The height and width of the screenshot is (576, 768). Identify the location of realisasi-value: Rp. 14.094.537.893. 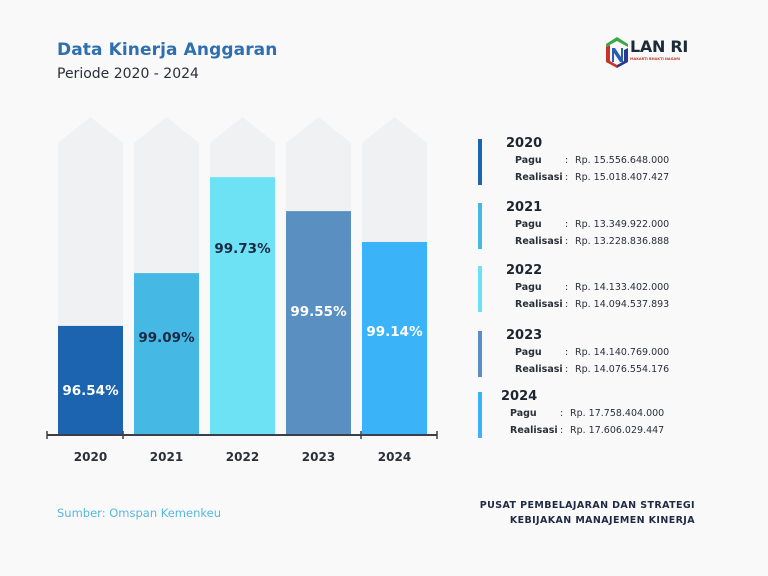
(622, 304).